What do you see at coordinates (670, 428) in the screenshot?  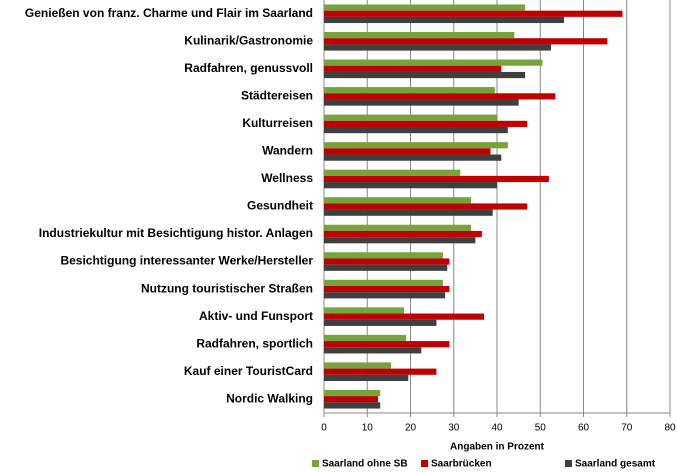 I see `x-tick-label: 80` at bounding box center [670, 428].